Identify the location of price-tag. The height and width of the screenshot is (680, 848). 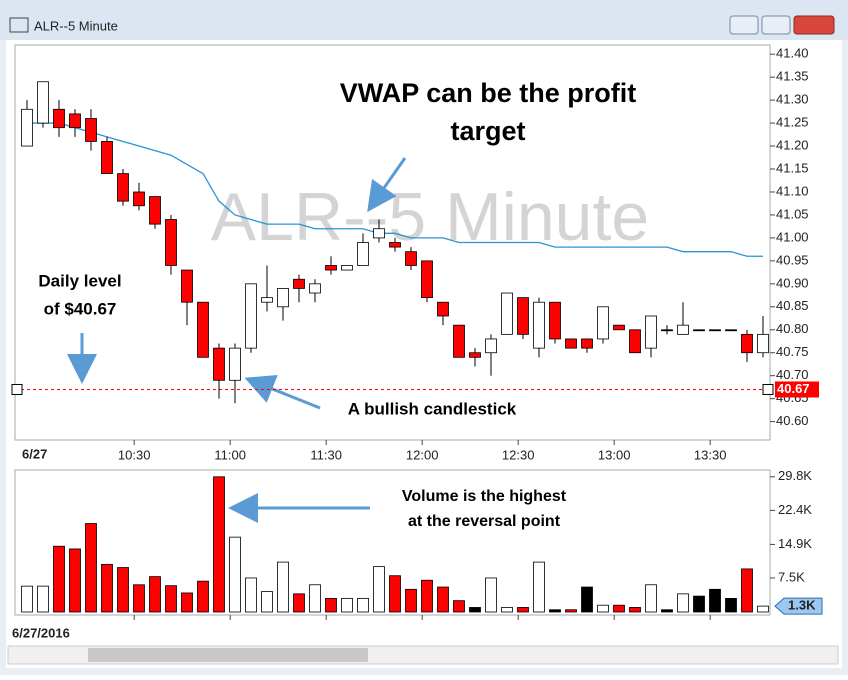
(797, 389).